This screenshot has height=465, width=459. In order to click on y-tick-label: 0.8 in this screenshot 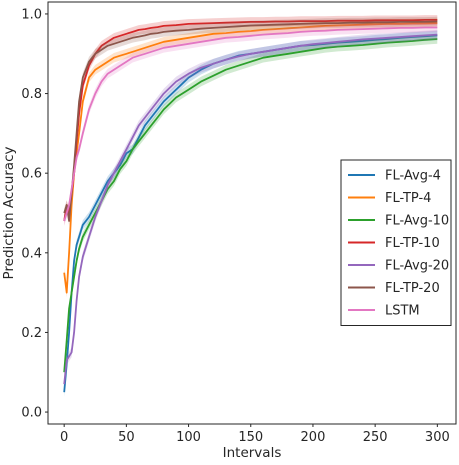, I will do `click(31, 94)`.